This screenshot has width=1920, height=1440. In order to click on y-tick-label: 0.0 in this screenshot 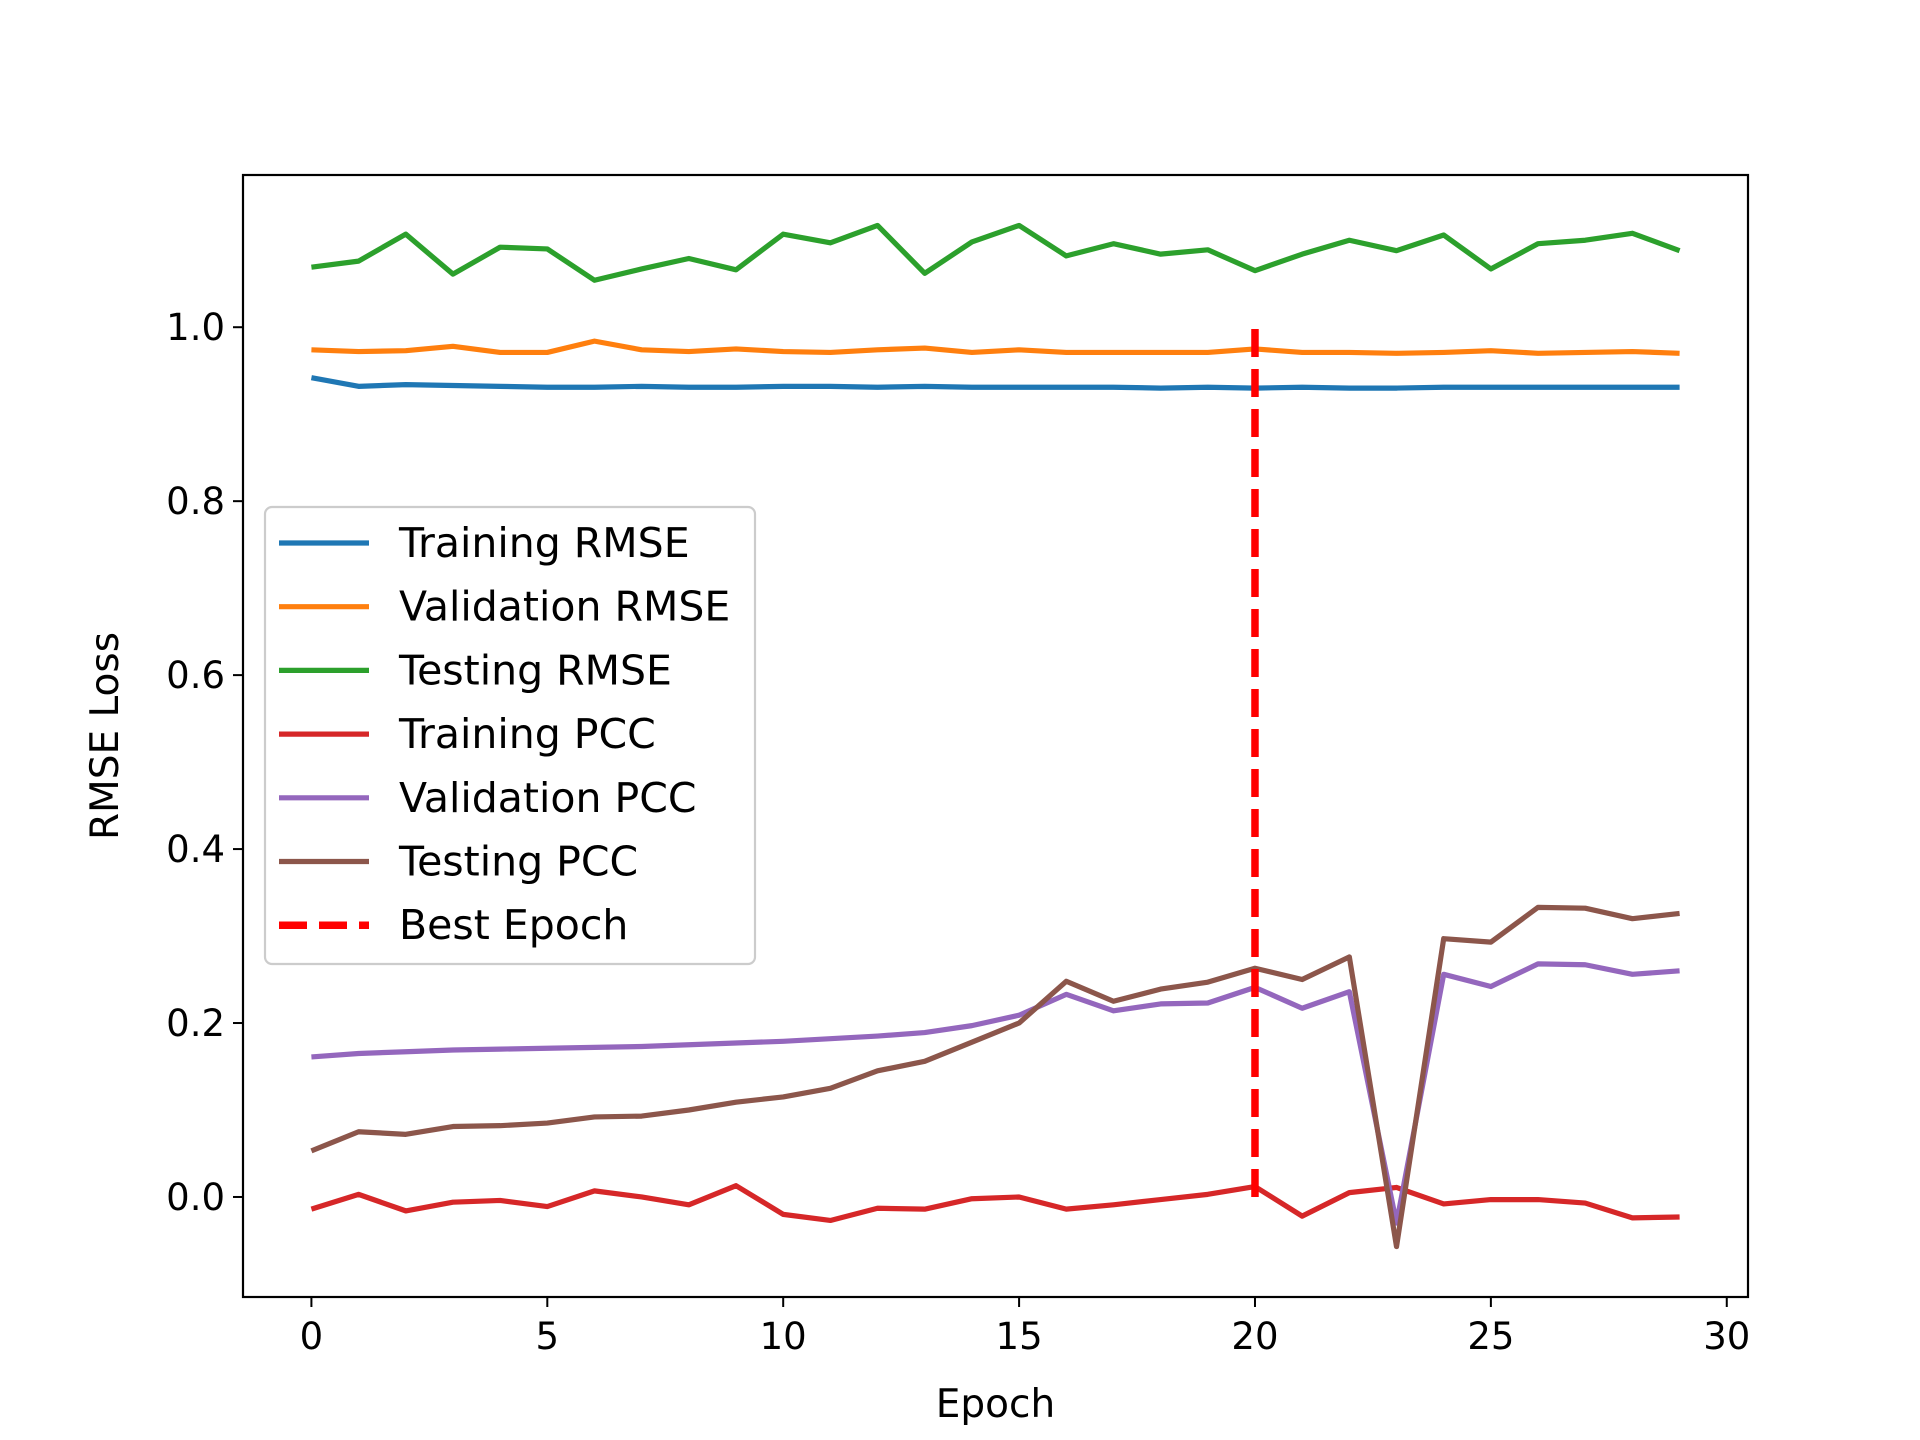, I will do `click(195, 1197)`.